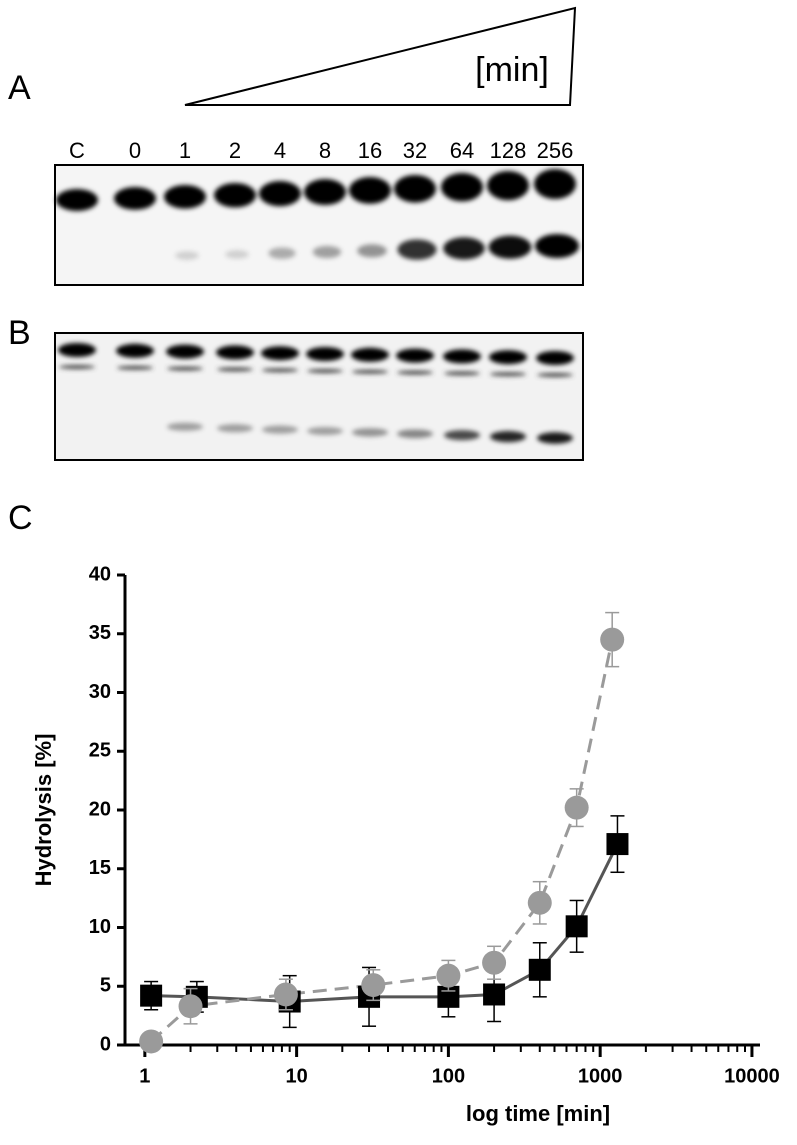  Describe the element at coordinates (296, 1076) in the screenshot. I see `x-tick-label: 10` at that location.